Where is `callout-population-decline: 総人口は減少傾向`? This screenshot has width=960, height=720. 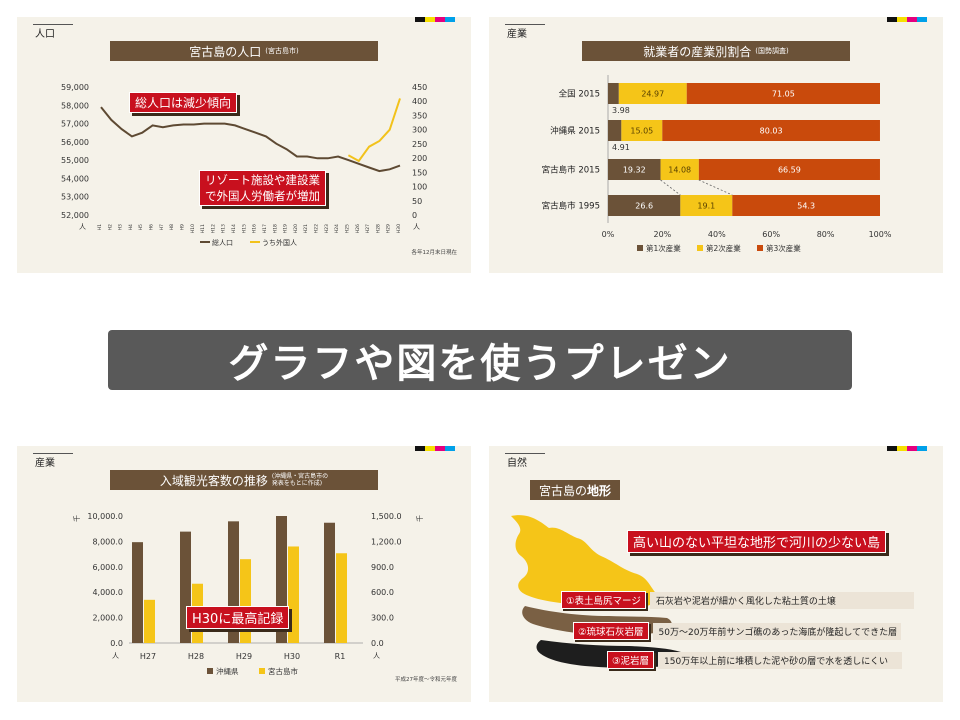 callout-population-decline: 総人口は減少傾向 is located at coordinates (183, 102).